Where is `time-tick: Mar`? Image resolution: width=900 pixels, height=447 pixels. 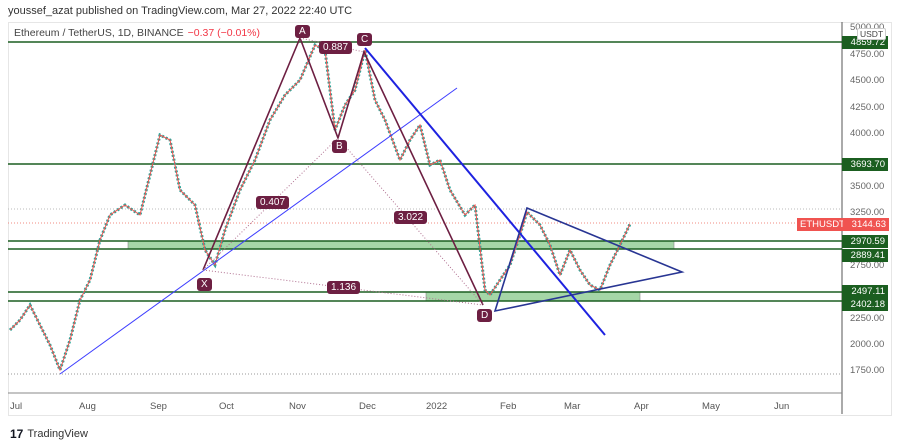
time-tick: Mar is located at coordinates (572, 406).